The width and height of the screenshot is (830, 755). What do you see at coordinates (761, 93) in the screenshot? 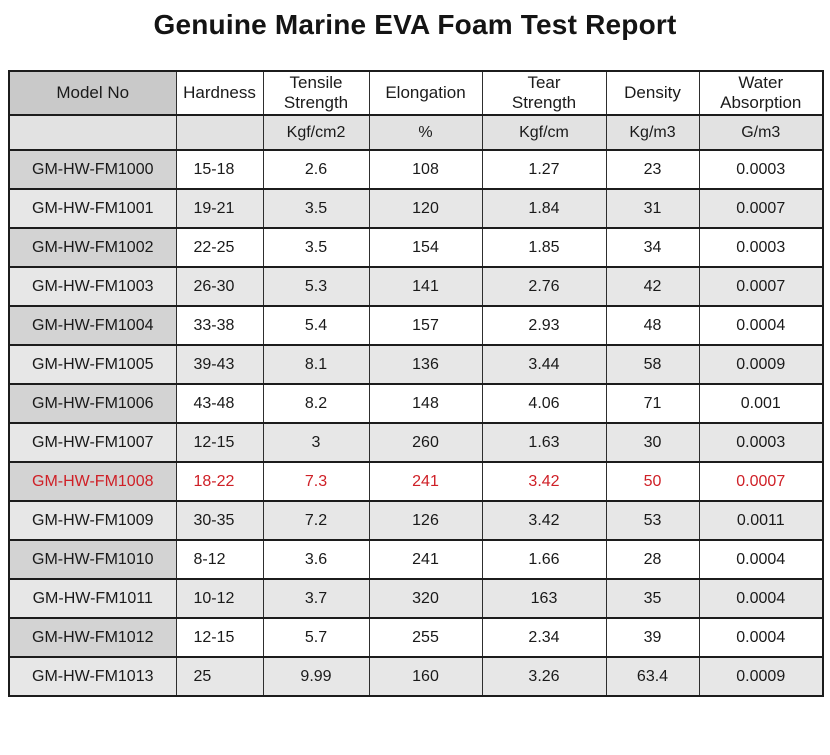
I see `column-header-water-absorption: Water Absorption` at bounding box center [761, 93].